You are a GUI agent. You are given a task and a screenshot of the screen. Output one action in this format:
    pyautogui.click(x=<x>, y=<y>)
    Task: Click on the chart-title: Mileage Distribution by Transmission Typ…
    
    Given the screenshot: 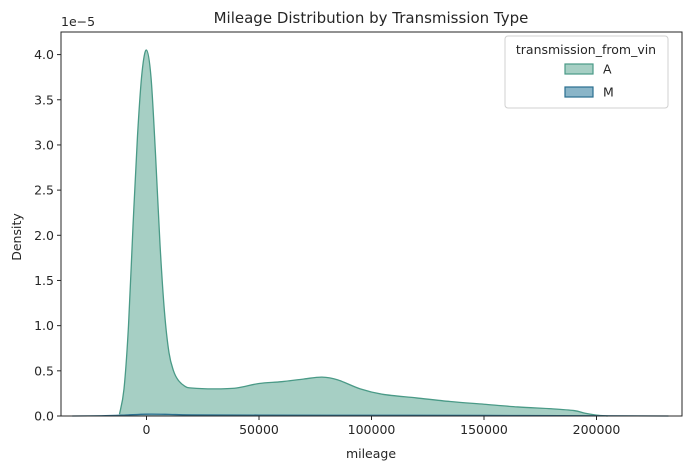 What is the action you would take?
    pyautogui.click(x=371, y=18)
    